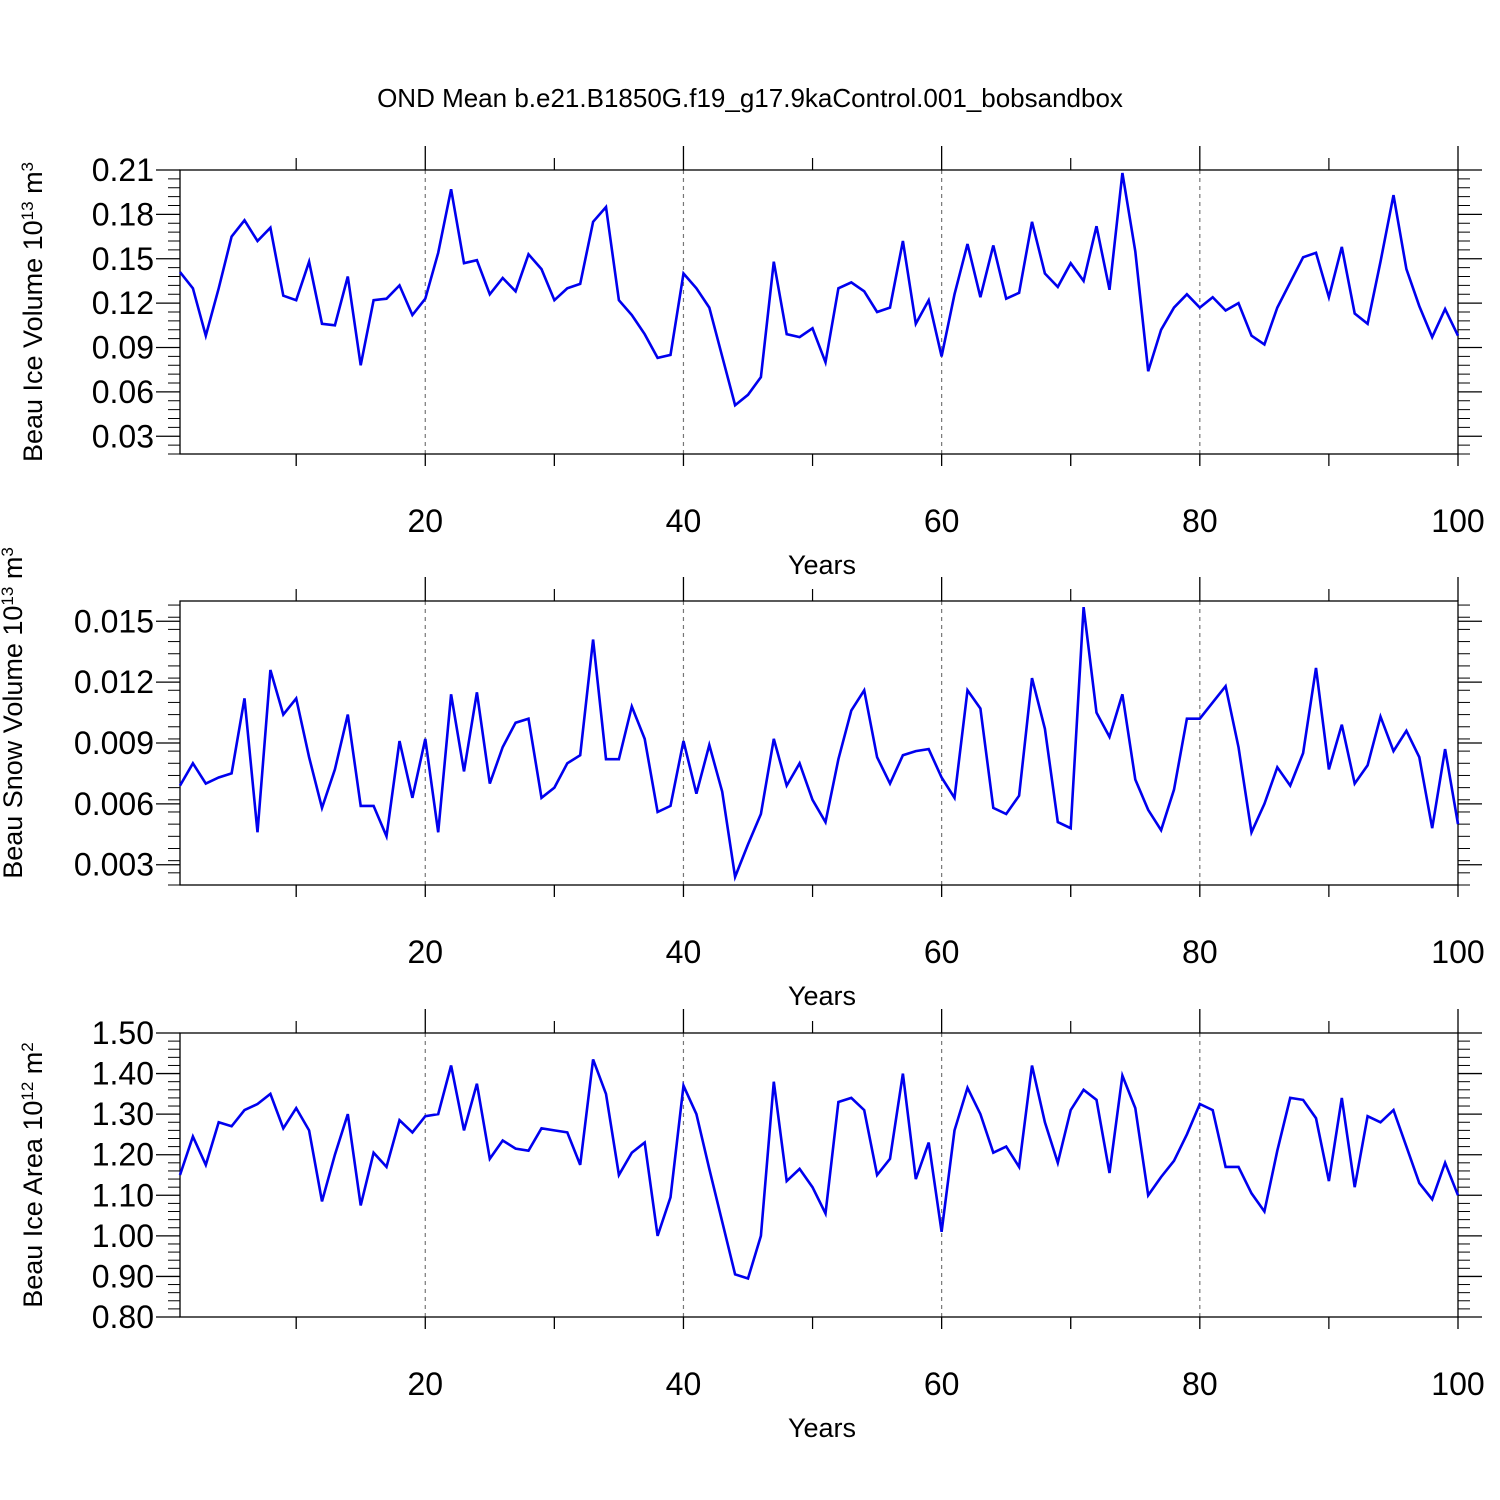  I want to click on y-axis-label-part: Beau Snow Volume 10, so click(14, 742).